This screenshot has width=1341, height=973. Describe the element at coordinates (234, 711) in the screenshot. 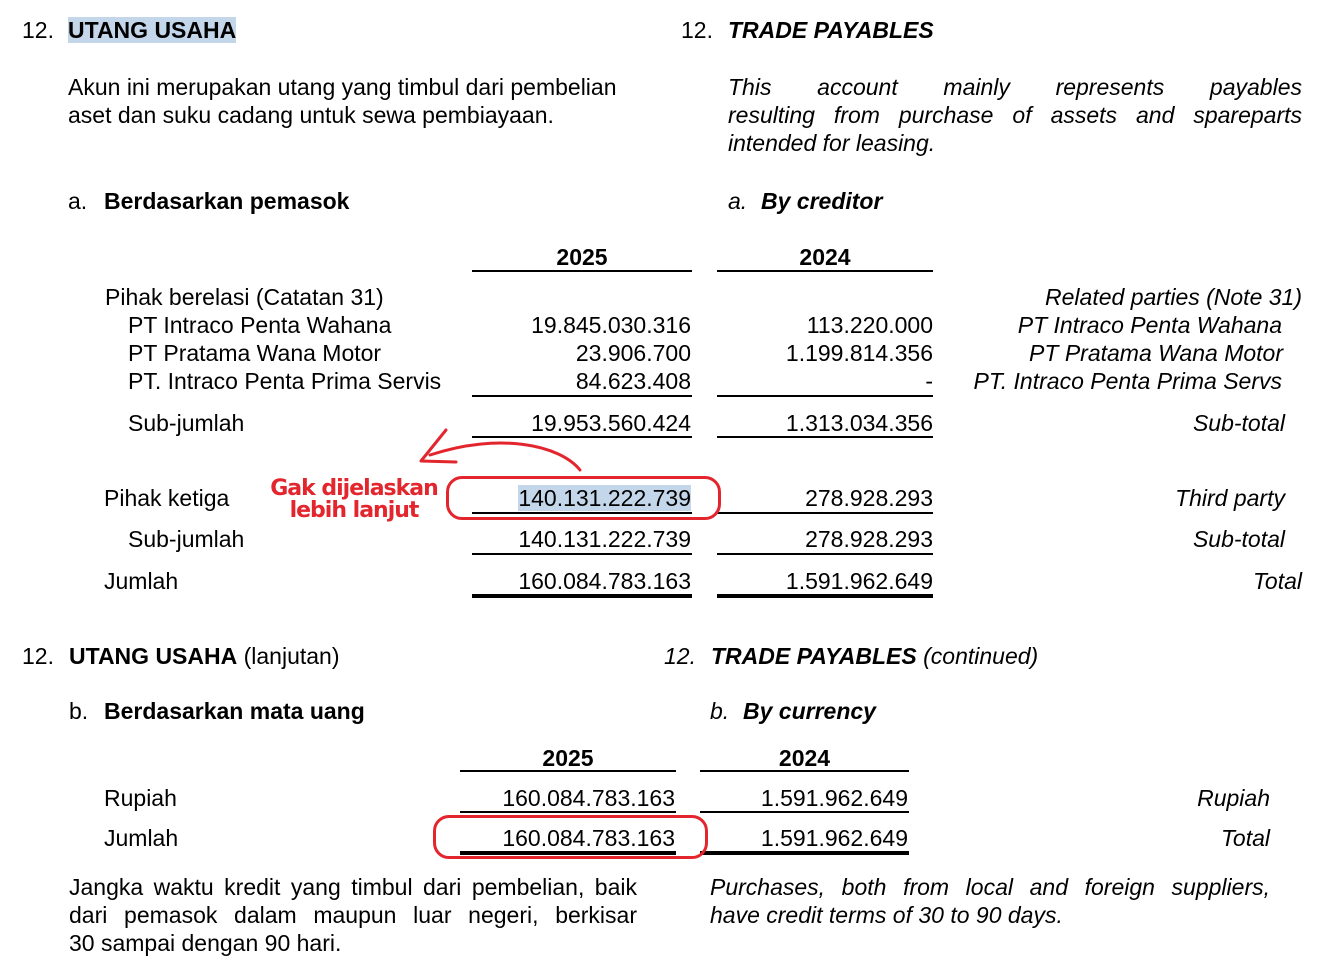

I see `subsection-b-title-id: Berdasarkan mata uang` at that location.